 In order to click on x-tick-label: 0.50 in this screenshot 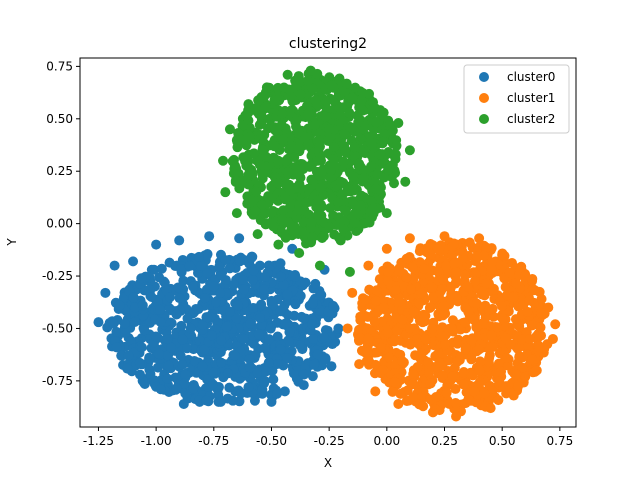, I will do `click(502, 441)`.